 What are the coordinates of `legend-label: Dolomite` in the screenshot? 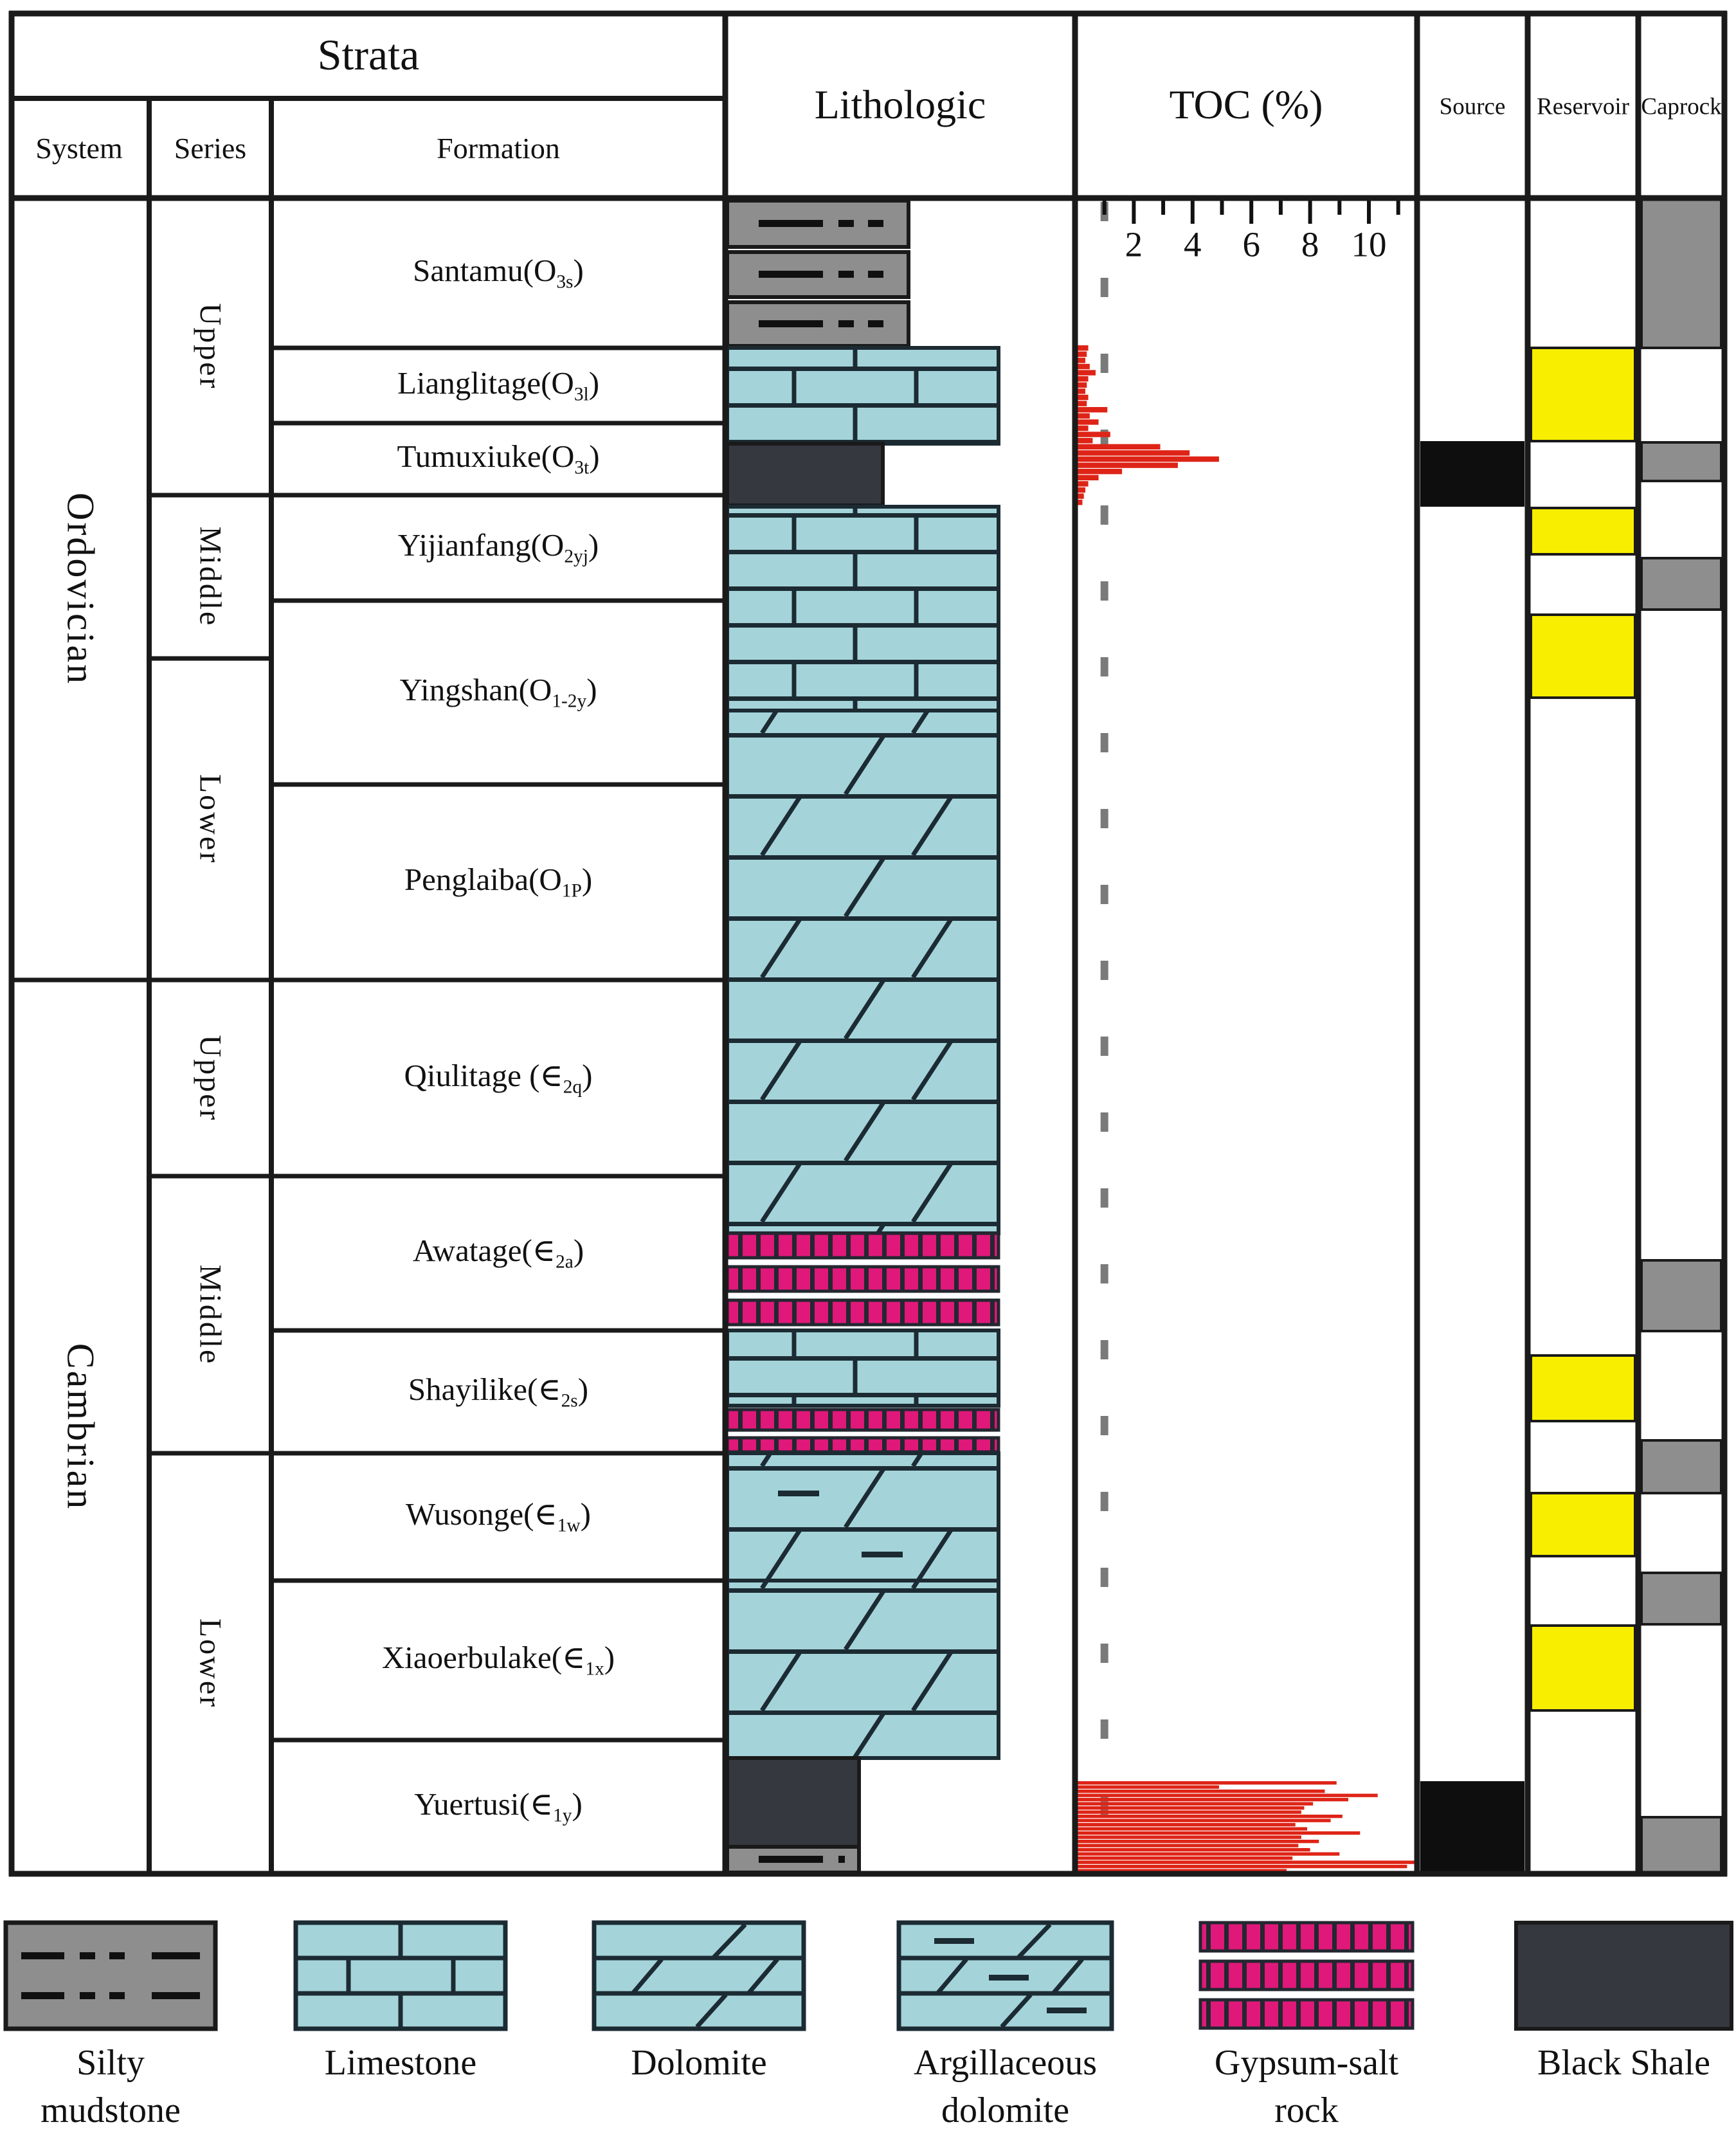 It's located at (699, 2063).